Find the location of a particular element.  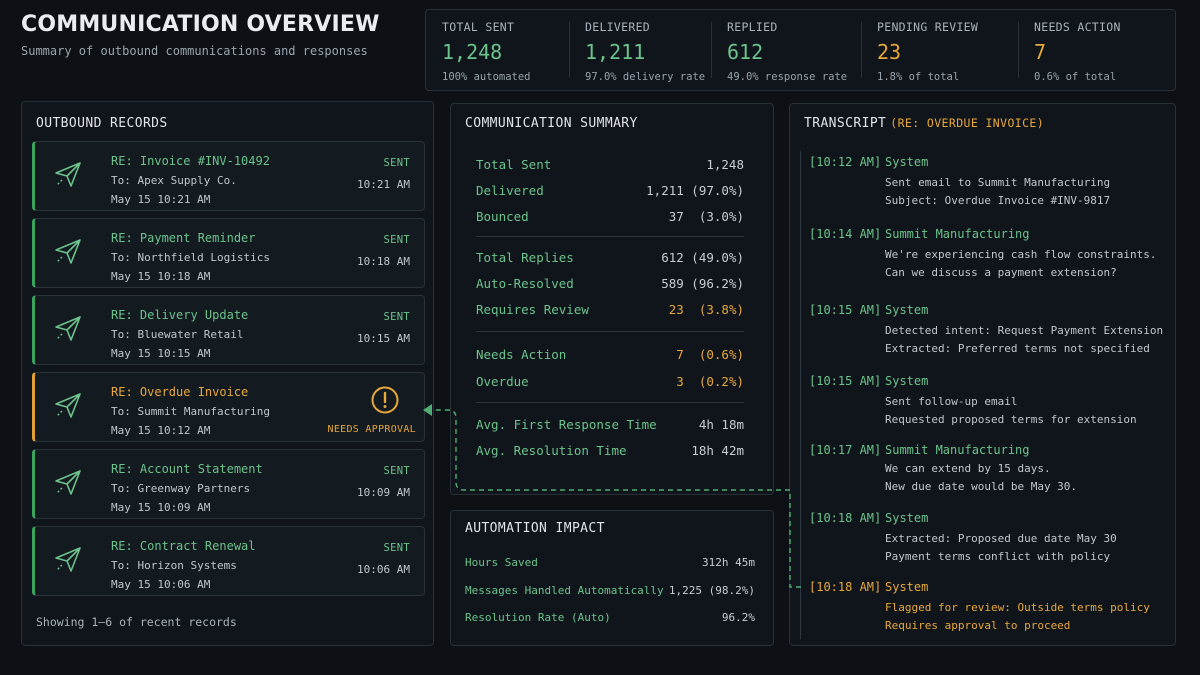

panel-title: TRANSCRIPT (RE: OVERDUE INVOICE) is located at coordinates (924, 123).